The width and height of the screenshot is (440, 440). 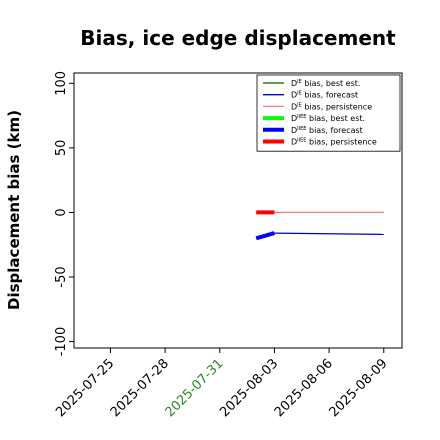 I want to click on y-tick-label: 0, so click(x=61, y=212).